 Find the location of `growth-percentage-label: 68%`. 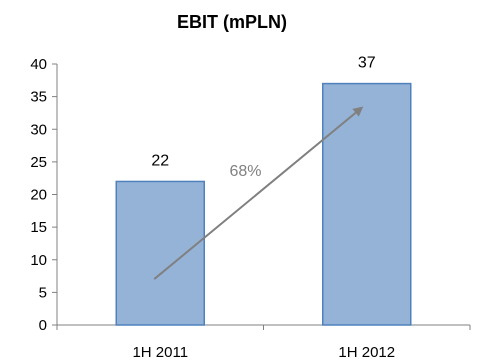

growth-percentage-label: 68% is located at coordinates (245, 171).